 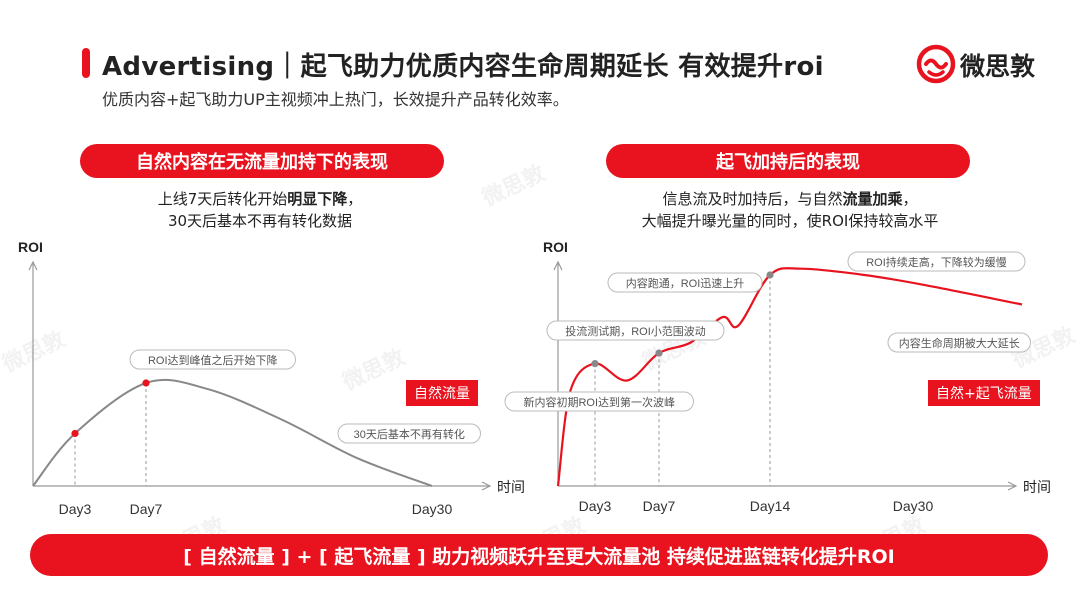 What do you see at coordinates (872, 199) in the screenshot?
I see `right-desc-highlight: 流量加乘` at bounding box center [872, 199].